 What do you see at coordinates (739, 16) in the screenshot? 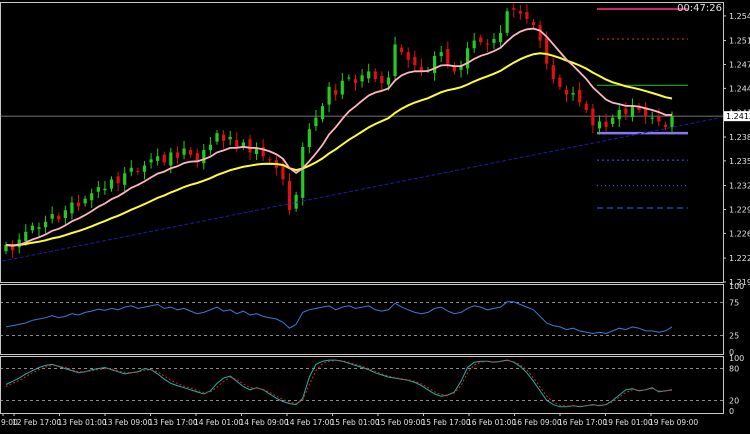
I see `price-tick-label: 1.2542` at bounding box center [739, 16].